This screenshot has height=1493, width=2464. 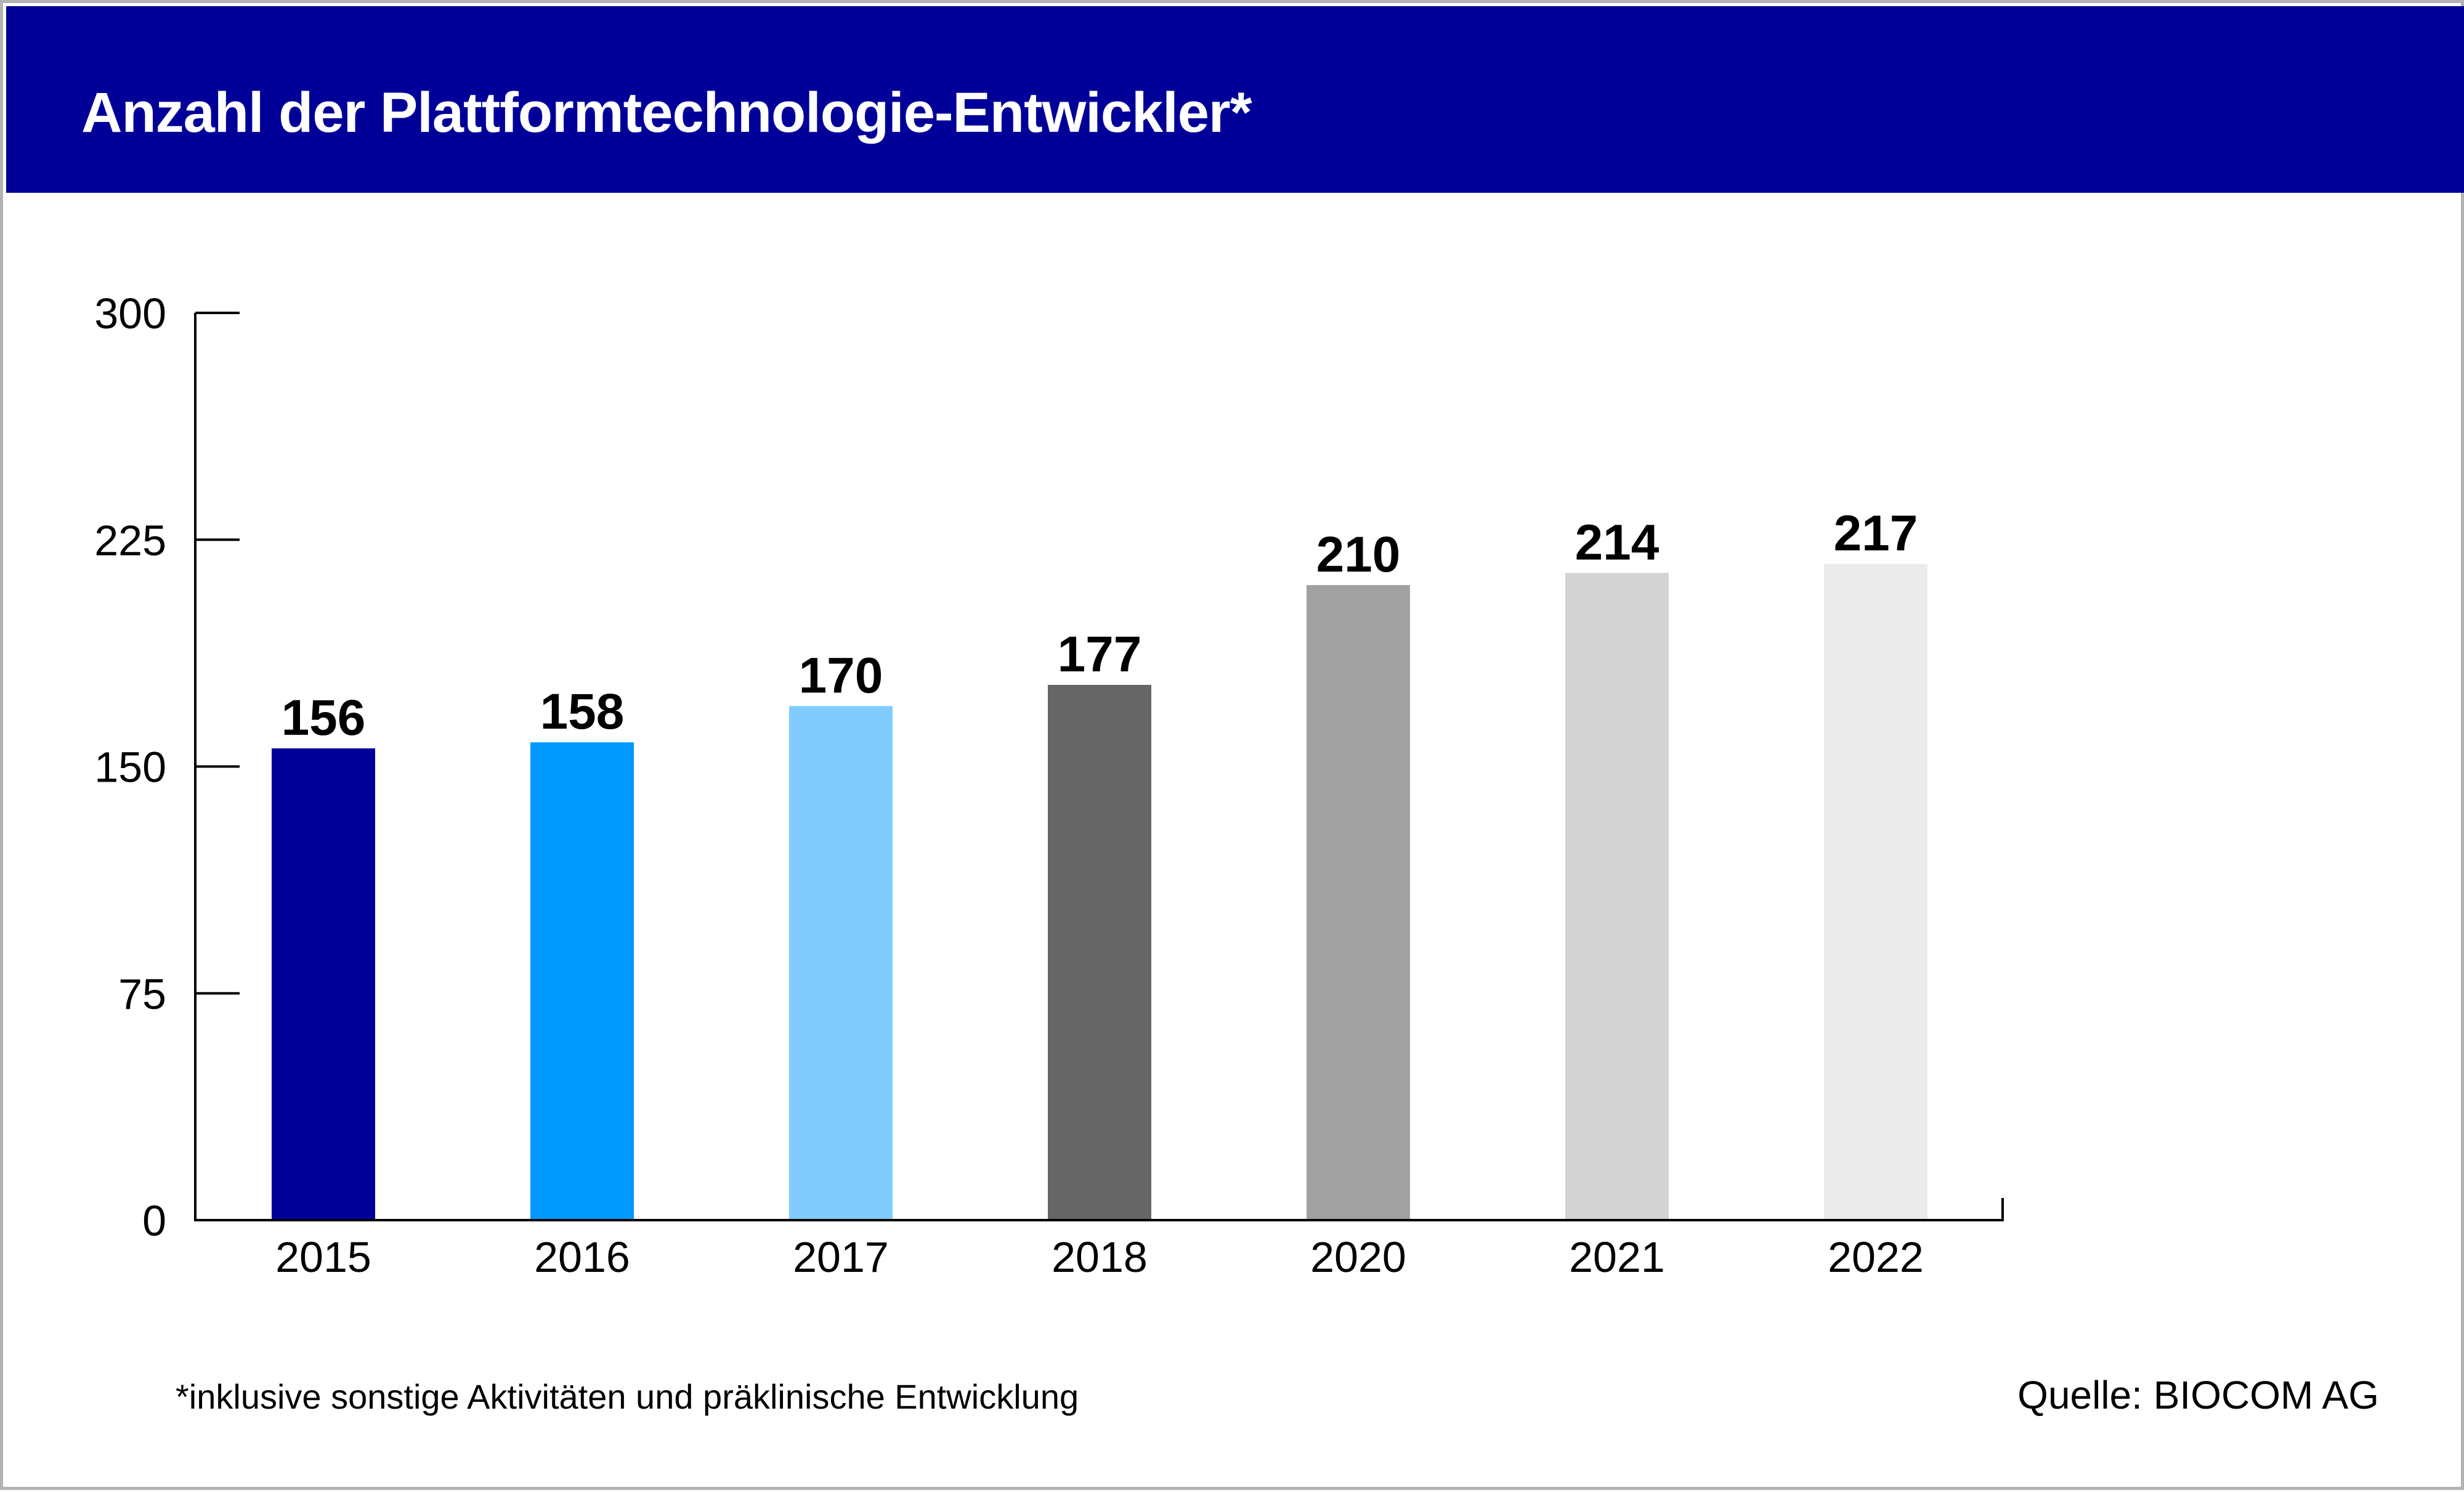 I want to click on bar-2022, so click(x=1875, y=892).